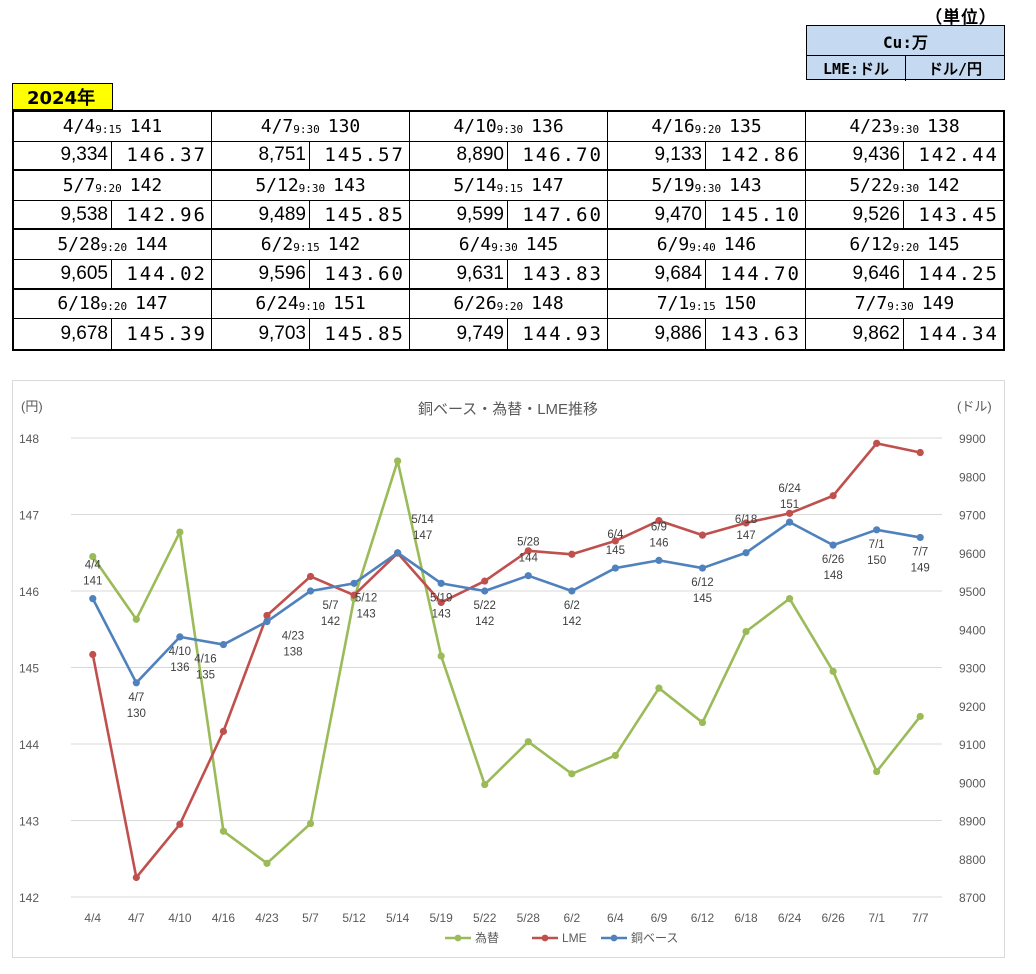 This screenshot has height=974, width=1036. What do you see at coordinates (63, 214) in the screenshot?
I see `lme-value: 9,538` at bounding box center [63, 214].